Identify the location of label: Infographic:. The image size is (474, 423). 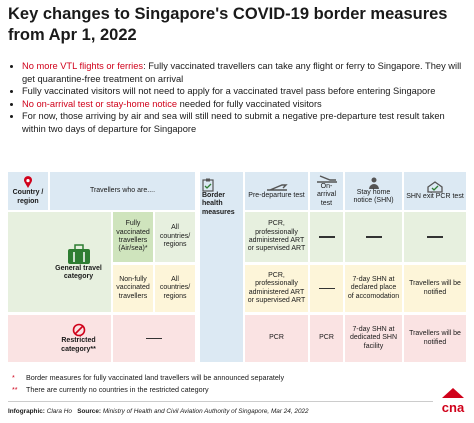
(26, 411).